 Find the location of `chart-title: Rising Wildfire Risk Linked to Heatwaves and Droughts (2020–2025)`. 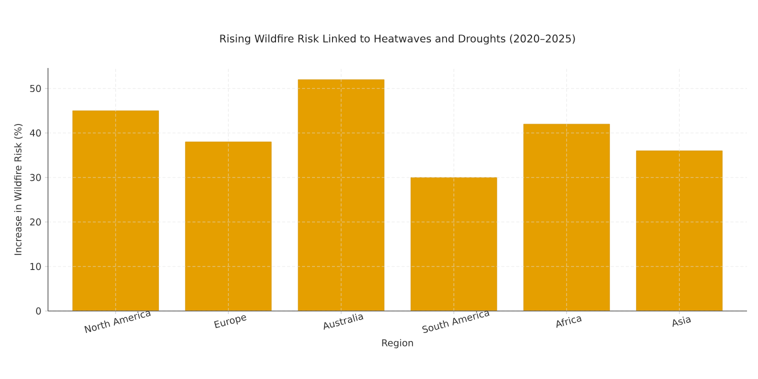

chart-title: Rising Wildfire Risk Linked to Heatwaves and Droughts (2020–2025) is located at coordinates (397, 39).